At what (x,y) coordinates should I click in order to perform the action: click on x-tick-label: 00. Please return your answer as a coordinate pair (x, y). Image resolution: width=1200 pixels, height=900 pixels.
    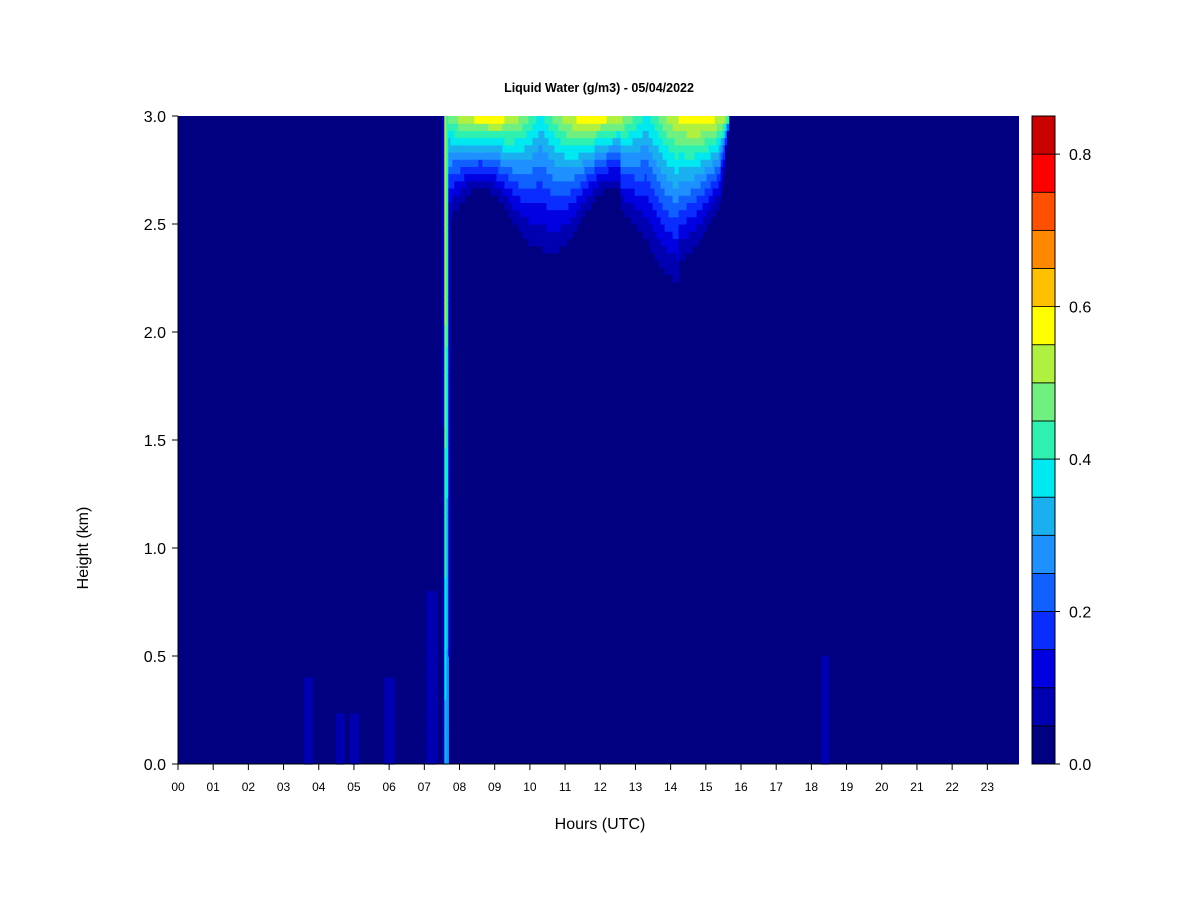
    Looking at the image, I should click on (178, 787).